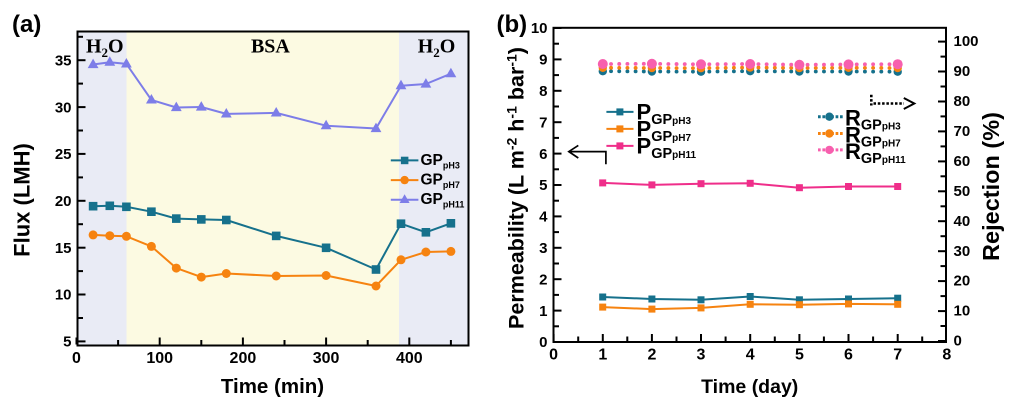  What do you see at coordinates (270, 46) in the screenshot?
I see `svg-text: BSA` at bounding box center [270, 46].